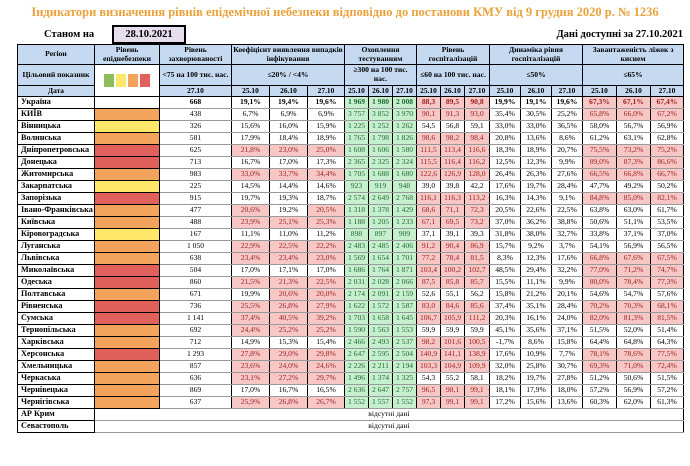  Describe the element at coordinates (505, 294) in the screenshot. I see `dynamics-value: 15,8%` at that location.